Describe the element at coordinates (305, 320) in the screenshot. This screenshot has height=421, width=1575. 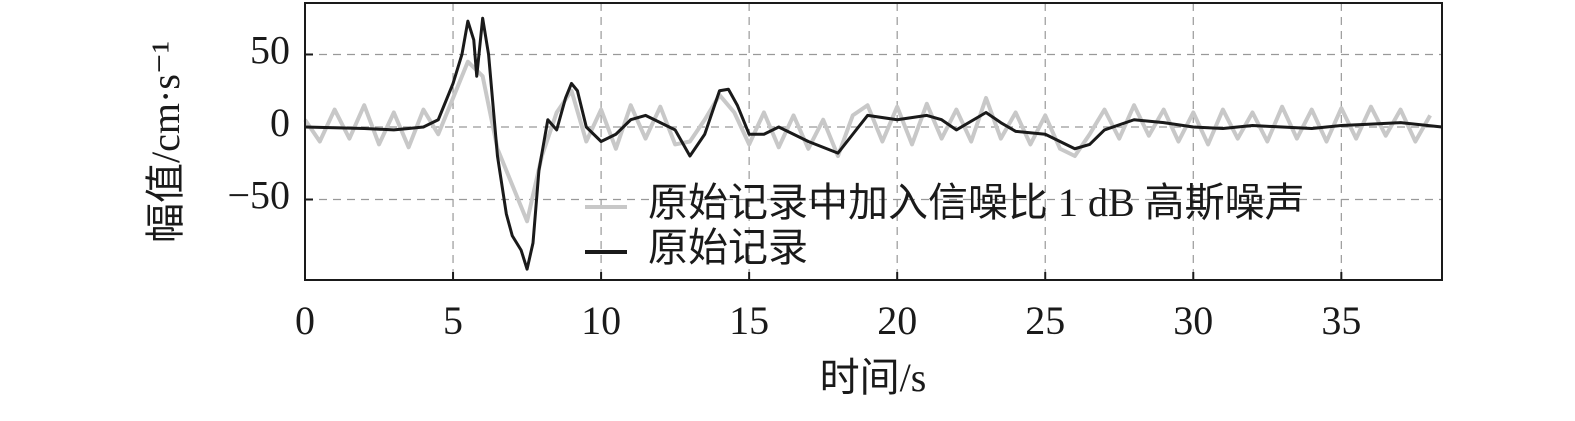
I see `x-tick-label: 0` at that location.